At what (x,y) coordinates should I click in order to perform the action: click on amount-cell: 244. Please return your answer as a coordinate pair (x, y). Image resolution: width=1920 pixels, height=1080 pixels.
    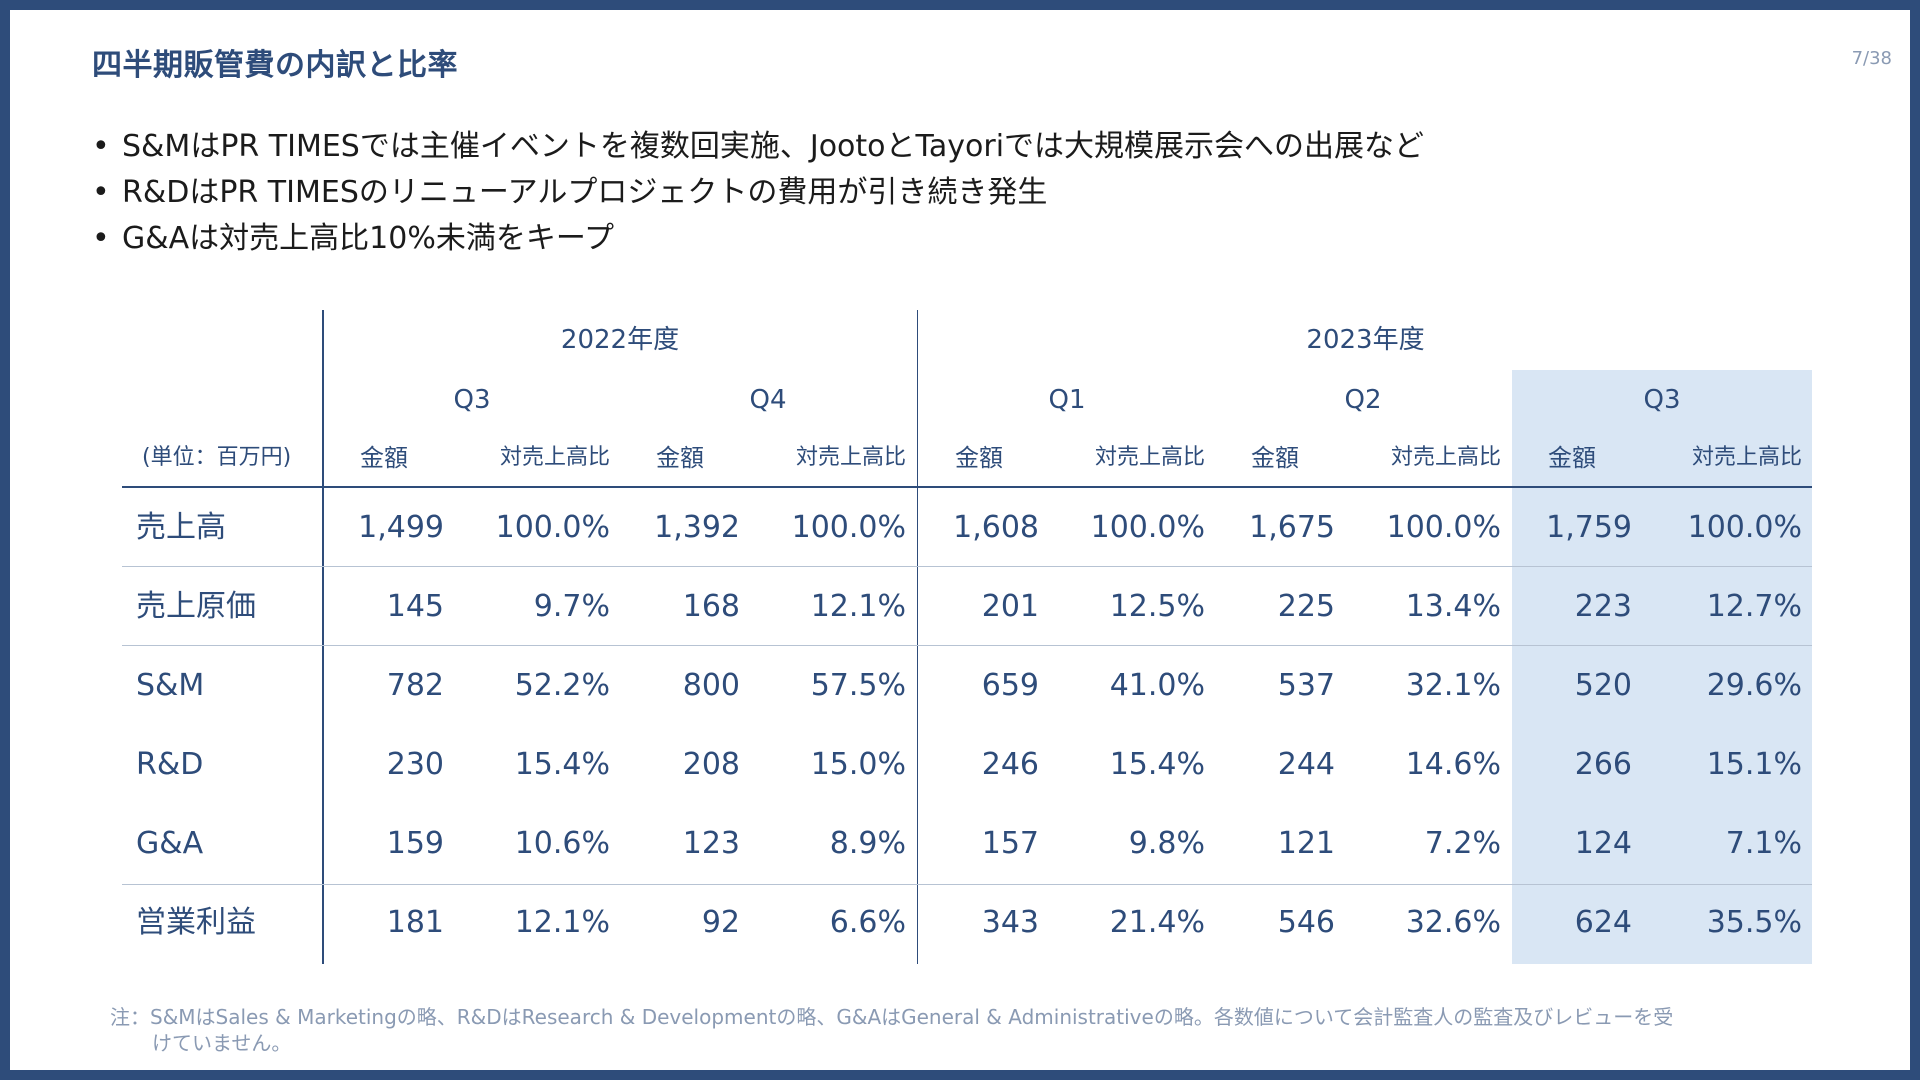
    Looking at the image, I should click on (1306, 764).